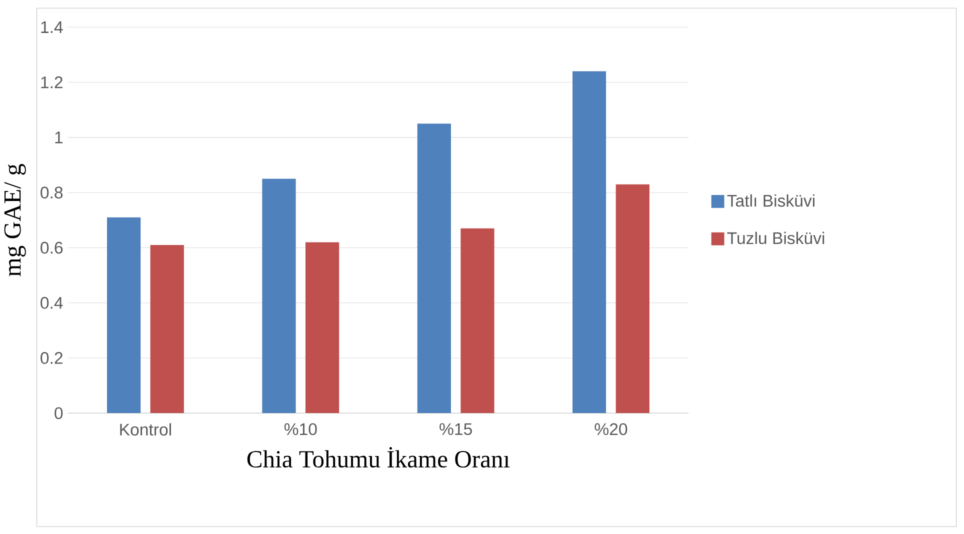  I want to click on x-tick-label: %10, so click(300, 429).